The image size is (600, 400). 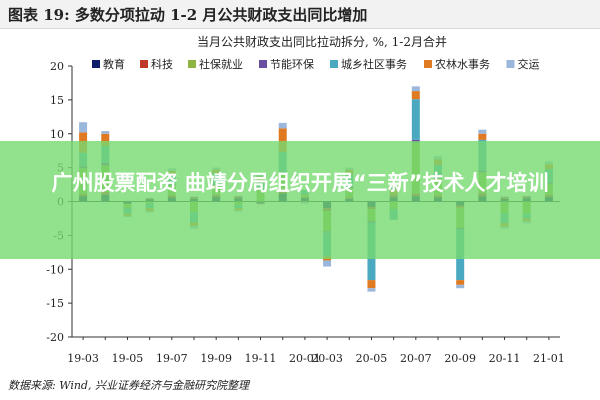 What do you see at coordinates (162, 64) in the screenshot?
I see `legend-label: 科技` at bounding box center [162, 64].